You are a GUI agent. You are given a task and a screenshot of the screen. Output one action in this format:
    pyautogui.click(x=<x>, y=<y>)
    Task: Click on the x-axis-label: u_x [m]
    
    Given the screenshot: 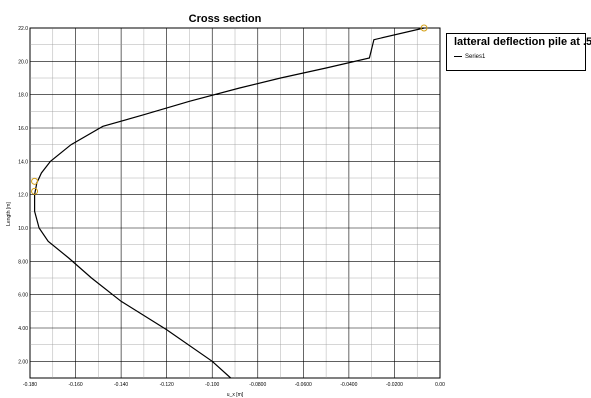 What is the action you would take?
    pyautogui.click(x=235, y=395)
    